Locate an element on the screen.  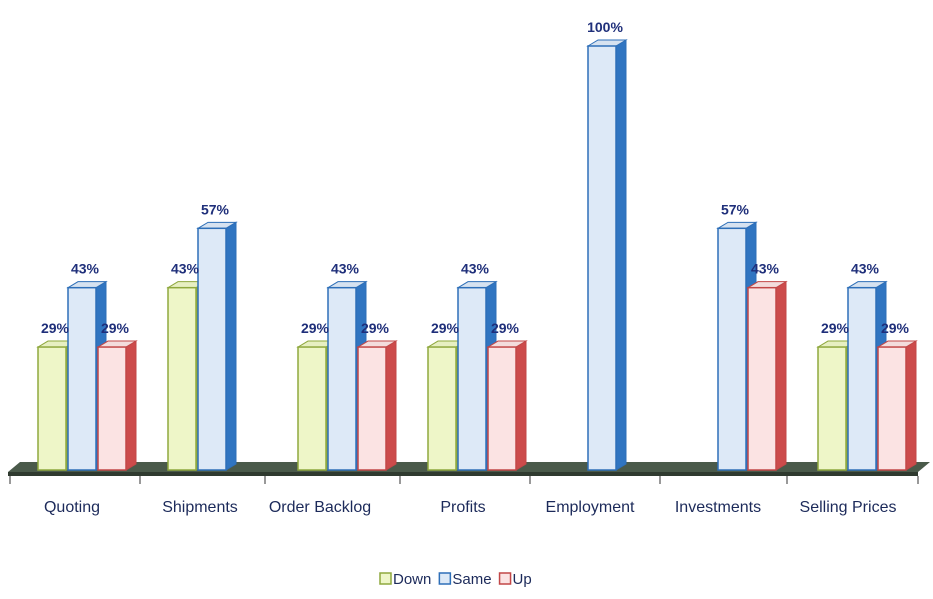
legend-label: Down is located at coordinates (412, 579).